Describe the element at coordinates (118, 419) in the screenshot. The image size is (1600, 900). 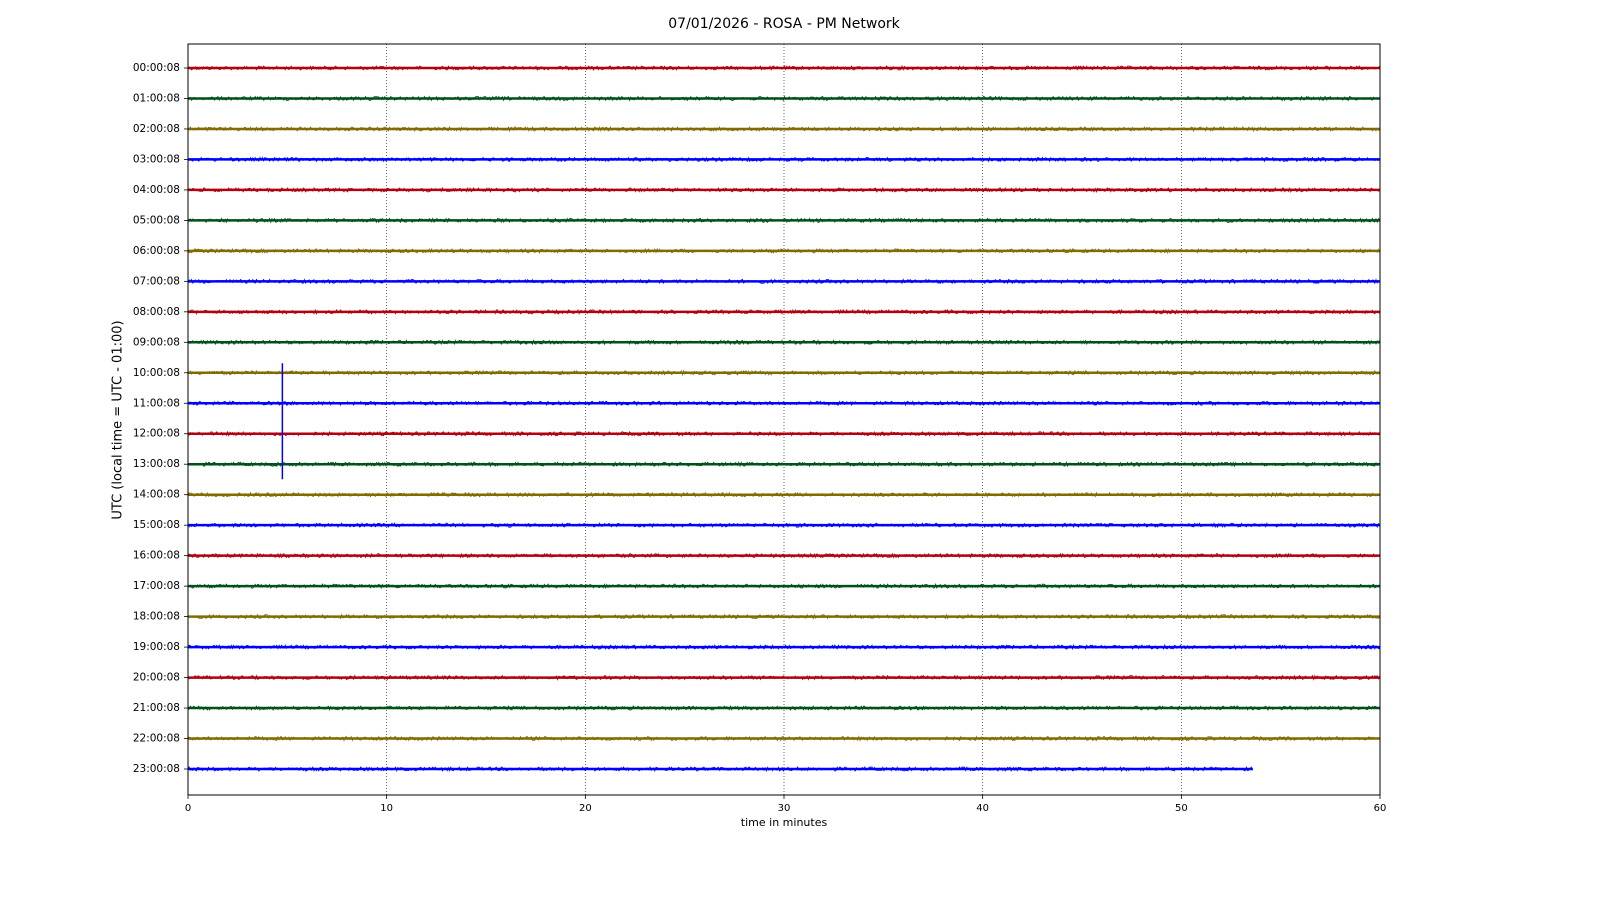
I see `y-axis-label: UTC (local time = UTC - 01:00)` at that location.